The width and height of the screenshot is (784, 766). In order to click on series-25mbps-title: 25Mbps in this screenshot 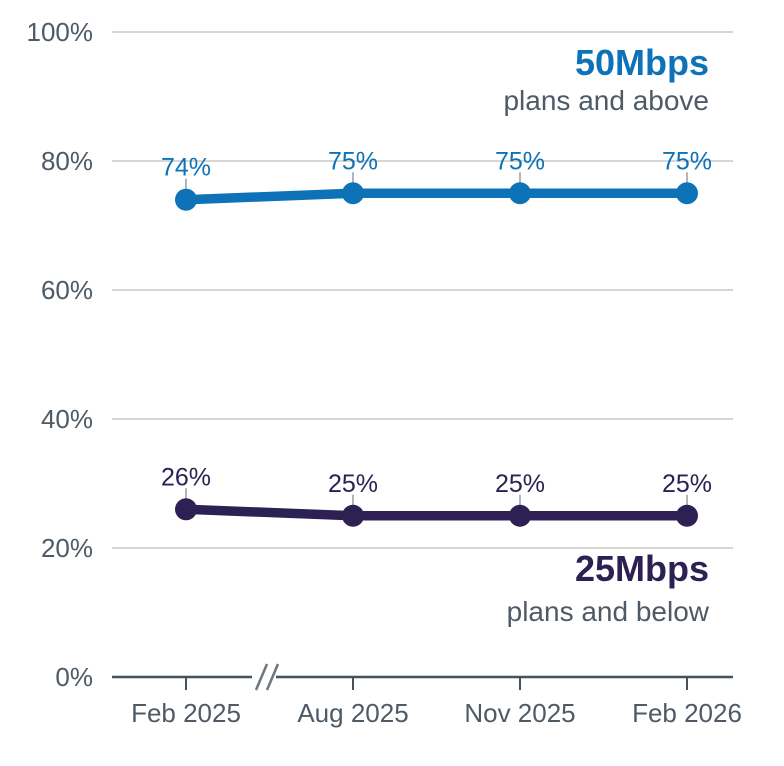, I will do `click(641, 568)`.